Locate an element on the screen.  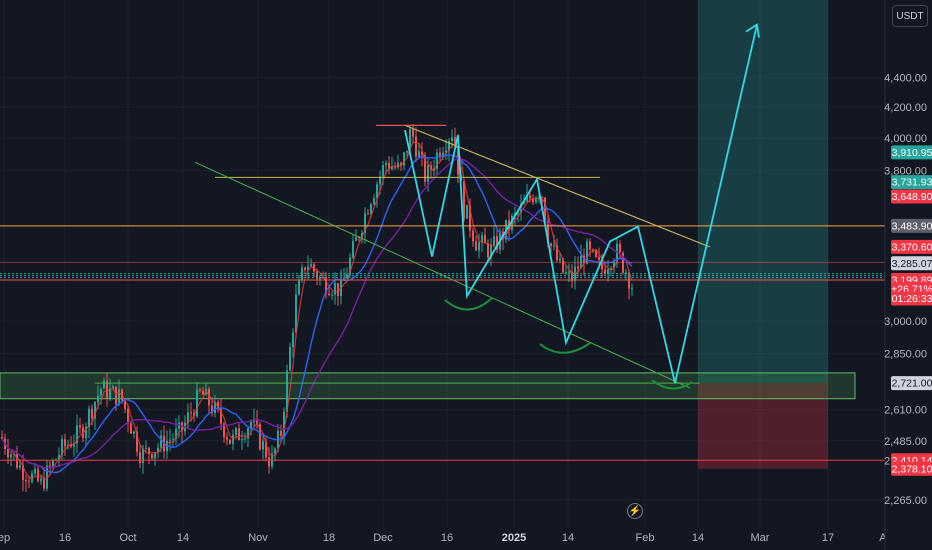
time-tick-label: 18 is located at coordinates (329, 538).